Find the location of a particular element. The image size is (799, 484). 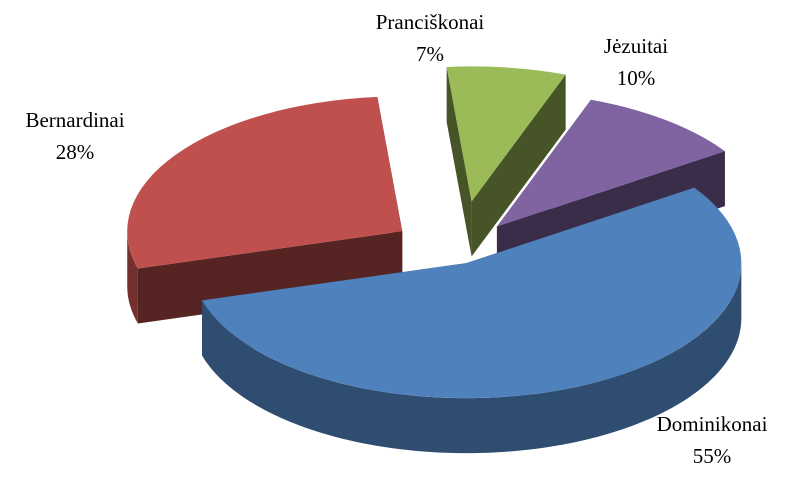

slice-wall is located at coordinates (132, 277).